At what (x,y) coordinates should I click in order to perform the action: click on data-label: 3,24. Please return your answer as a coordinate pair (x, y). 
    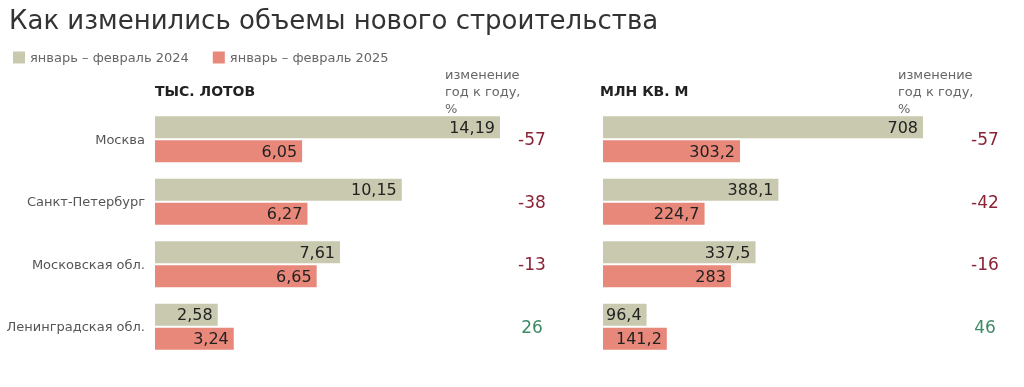
    Looking at the image, I should click on (211, 339).